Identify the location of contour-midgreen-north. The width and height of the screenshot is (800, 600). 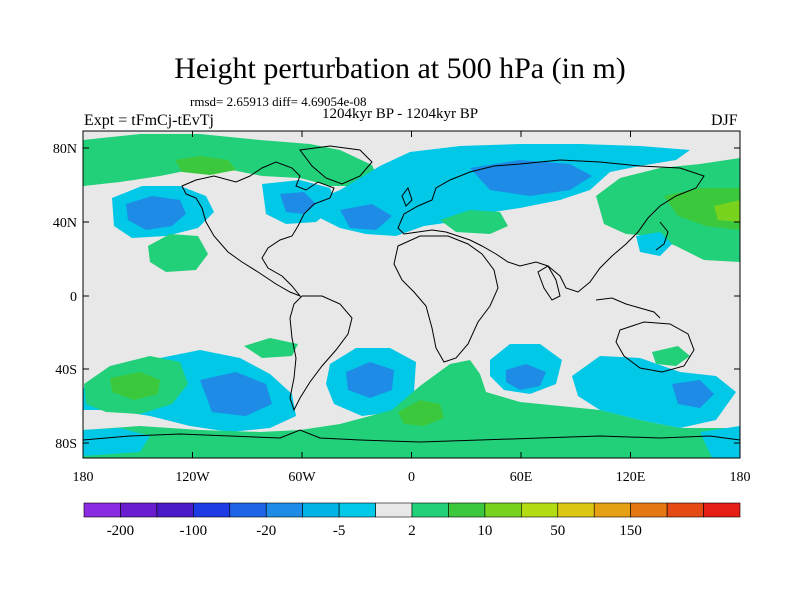
(205, 165).